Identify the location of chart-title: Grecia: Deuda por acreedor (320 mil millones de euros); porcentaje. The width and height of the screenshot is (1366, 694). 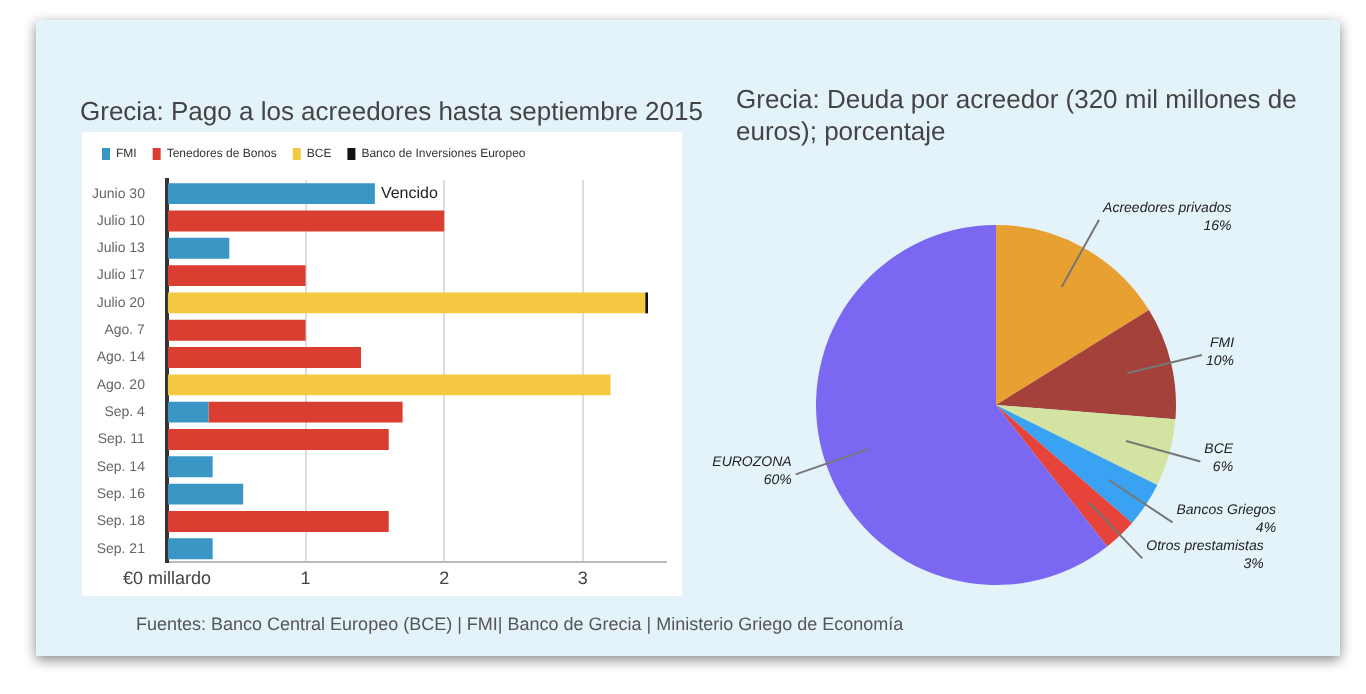
(1017, 116).